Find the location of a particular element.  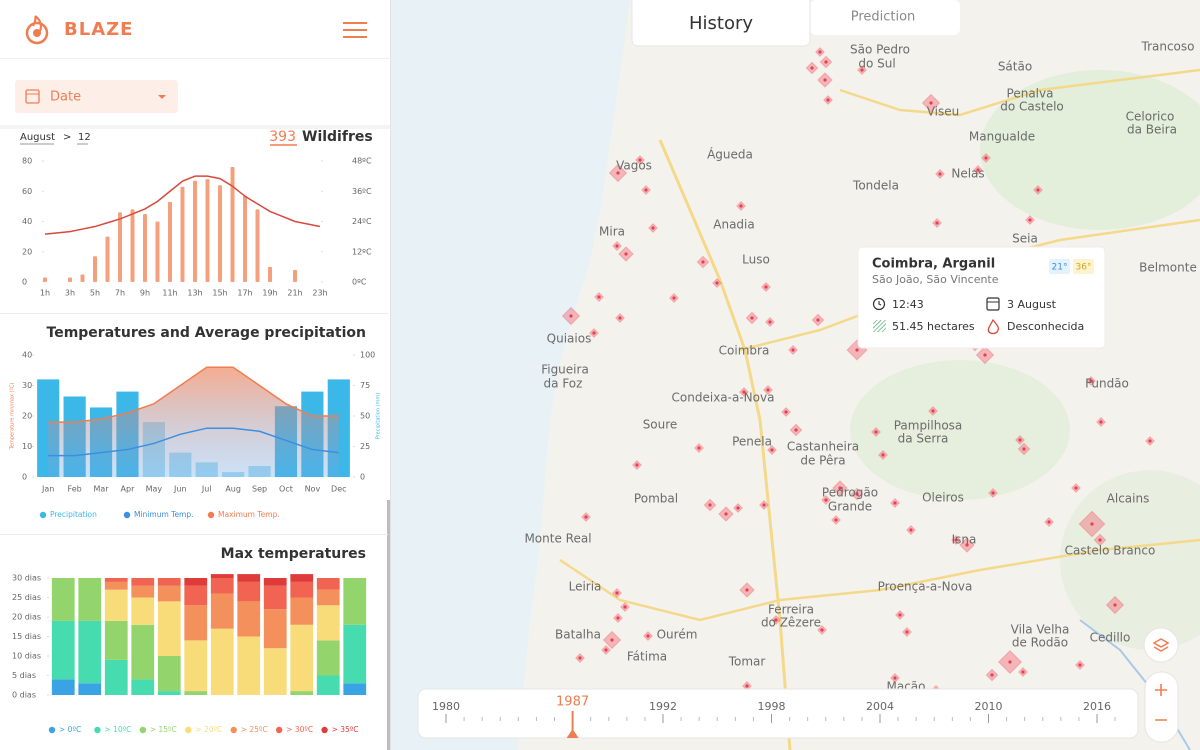

tab: History is located at coordinates (721, 23).